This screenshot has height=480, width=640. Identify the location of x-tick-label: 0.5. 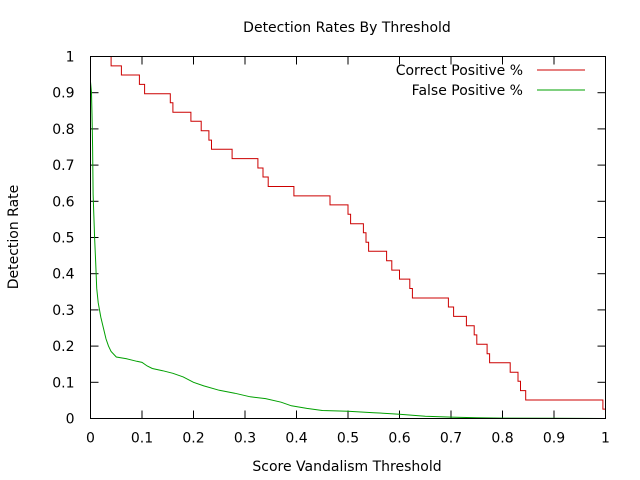
(348, 439).